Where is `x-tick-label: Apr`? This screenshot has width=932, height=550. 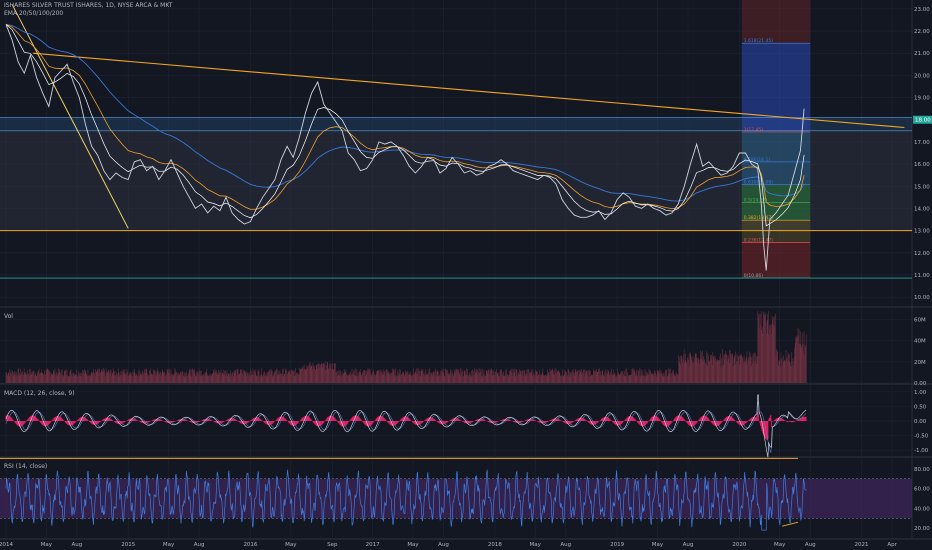 x-tick-label: Apr is located at coordinates (892, 545).